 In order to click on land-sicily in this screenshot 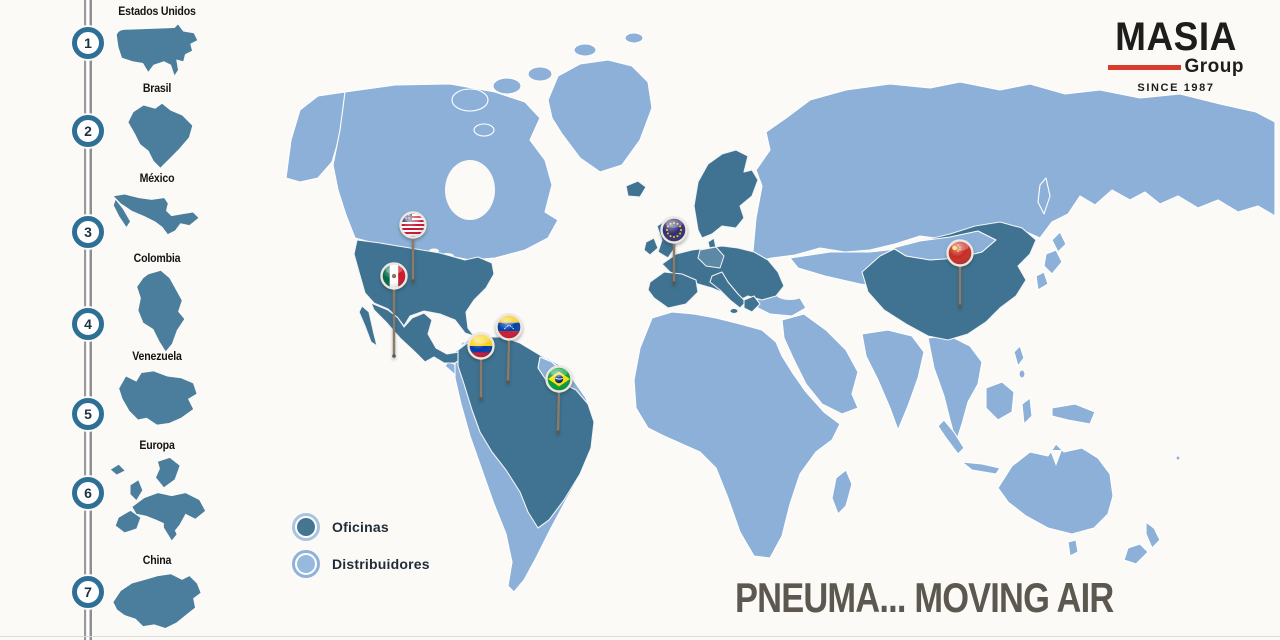, I will do `click(734, 311)`.